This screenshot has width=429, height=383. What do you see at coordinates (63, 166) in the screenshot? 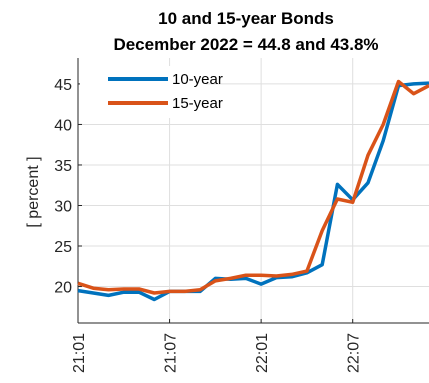
I see `y-tick-label: 35` at bounding box center [63, 166].